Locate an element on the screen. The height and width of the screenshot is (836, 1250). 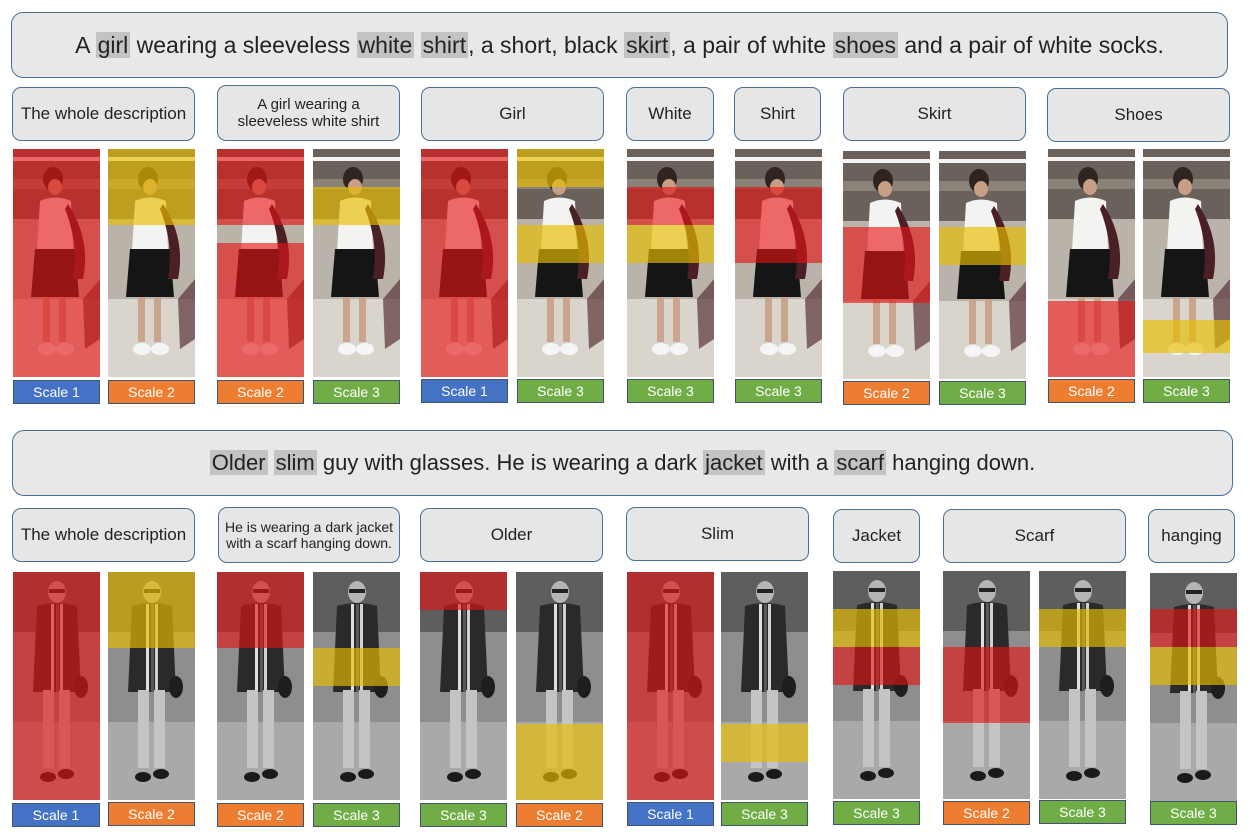
sentence-fragment: , a short, black is located at coordinates (546, 44).